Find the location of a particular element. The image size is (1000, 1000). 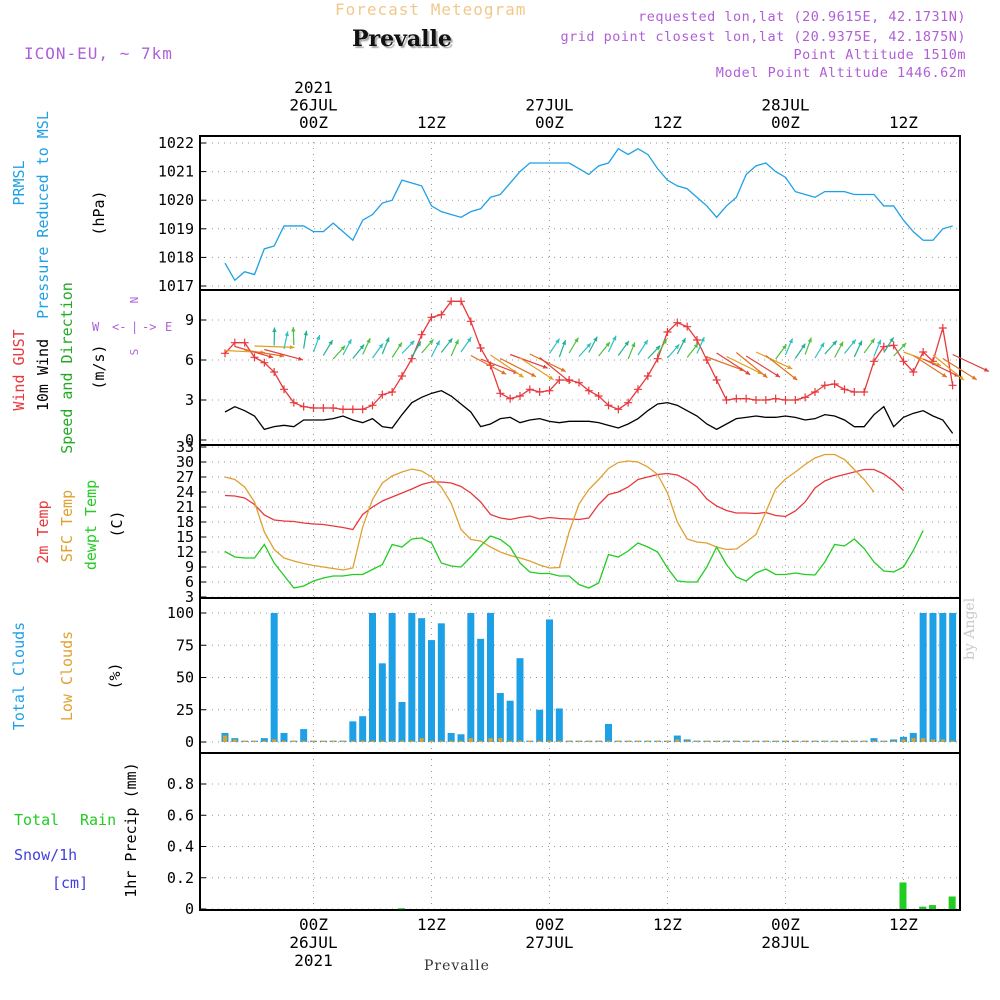

panel-frame is located at coordinates (580, 675).